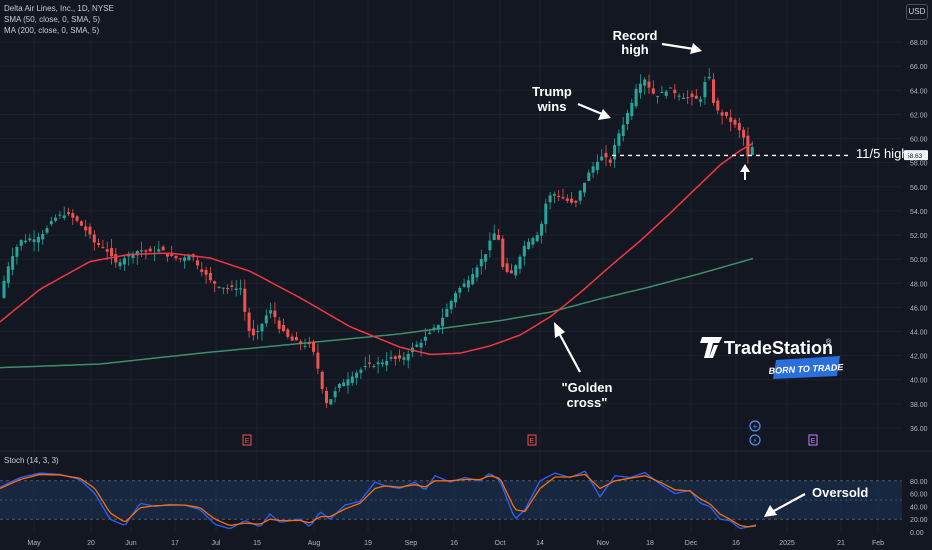 This screenshot has height=550, width=932. Describe the element at coordinates (52, 19) in the screenshot. I see `sma50-legend: SMA (50, close, 0, SMA, 5)` at that location.